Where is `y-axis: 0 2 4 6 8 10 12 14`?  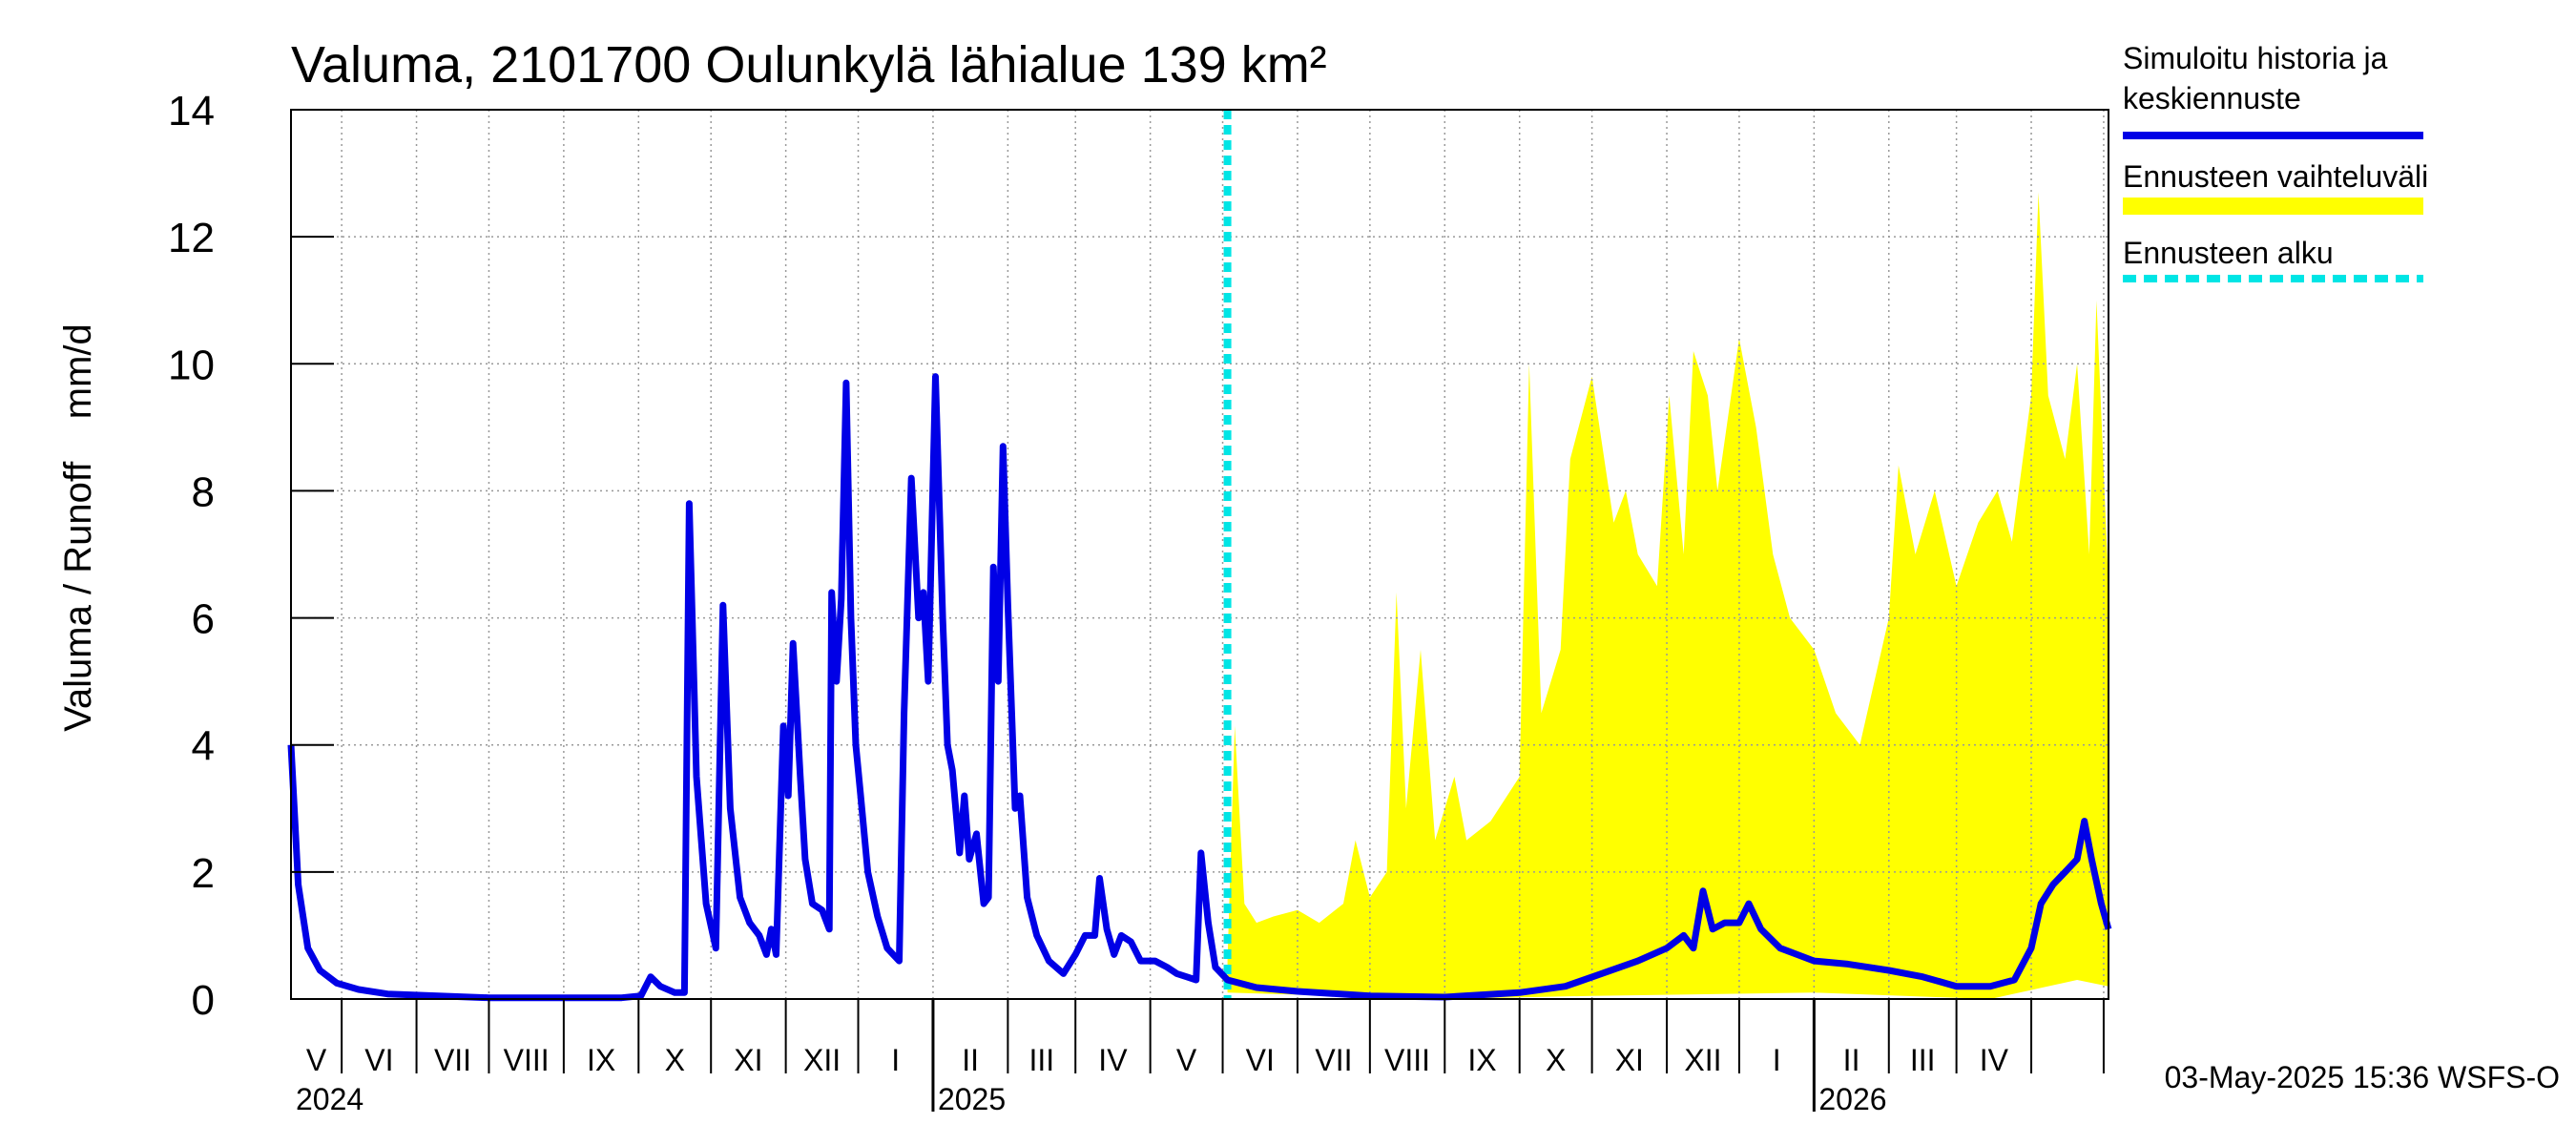
y-axis: 0 2 4 6 8 10 12 14 is located at coordinates (251, 556).